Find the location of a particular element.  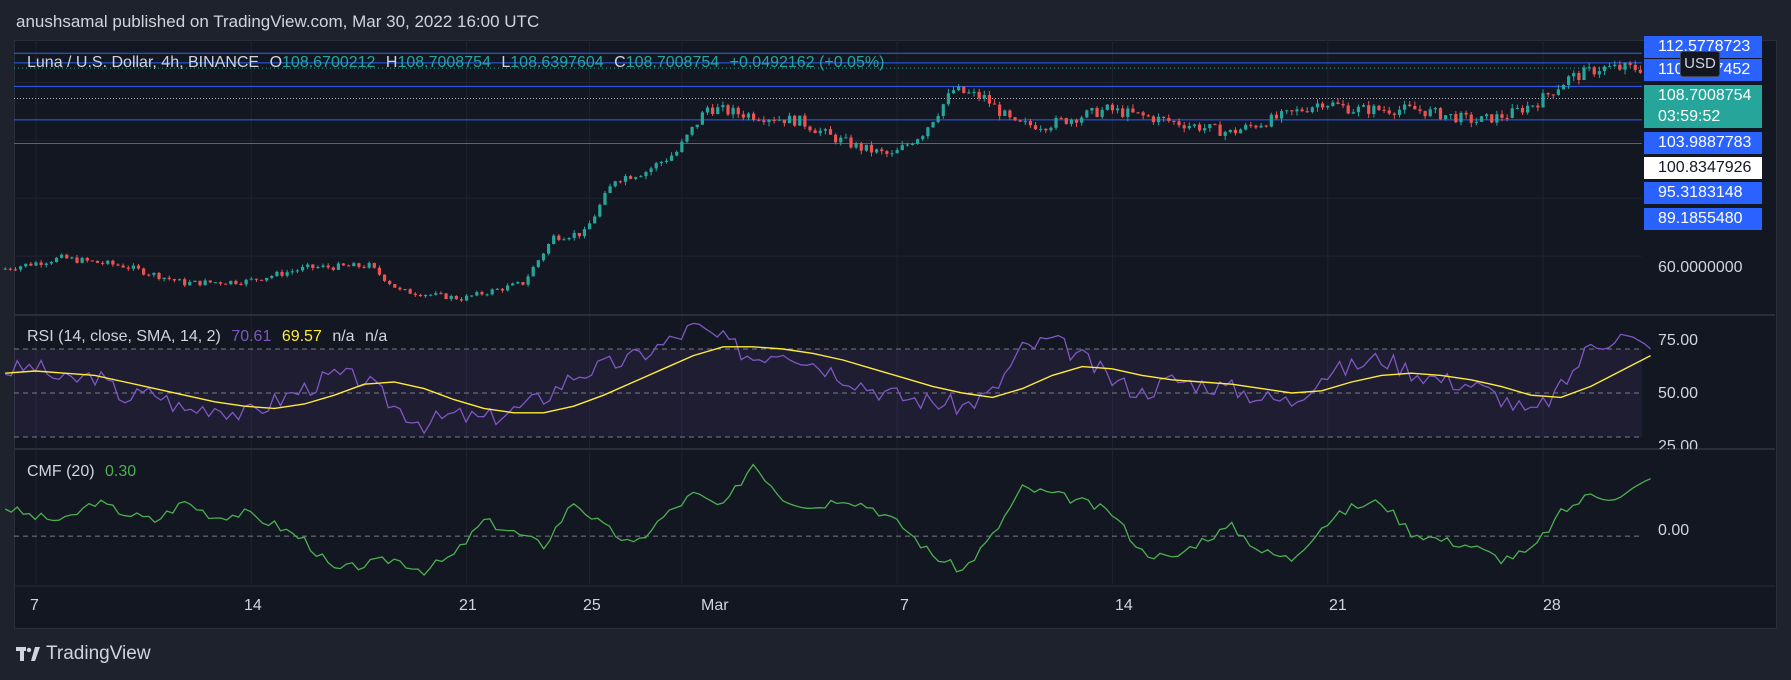

close-label: C is located at coordinates (620, 62).